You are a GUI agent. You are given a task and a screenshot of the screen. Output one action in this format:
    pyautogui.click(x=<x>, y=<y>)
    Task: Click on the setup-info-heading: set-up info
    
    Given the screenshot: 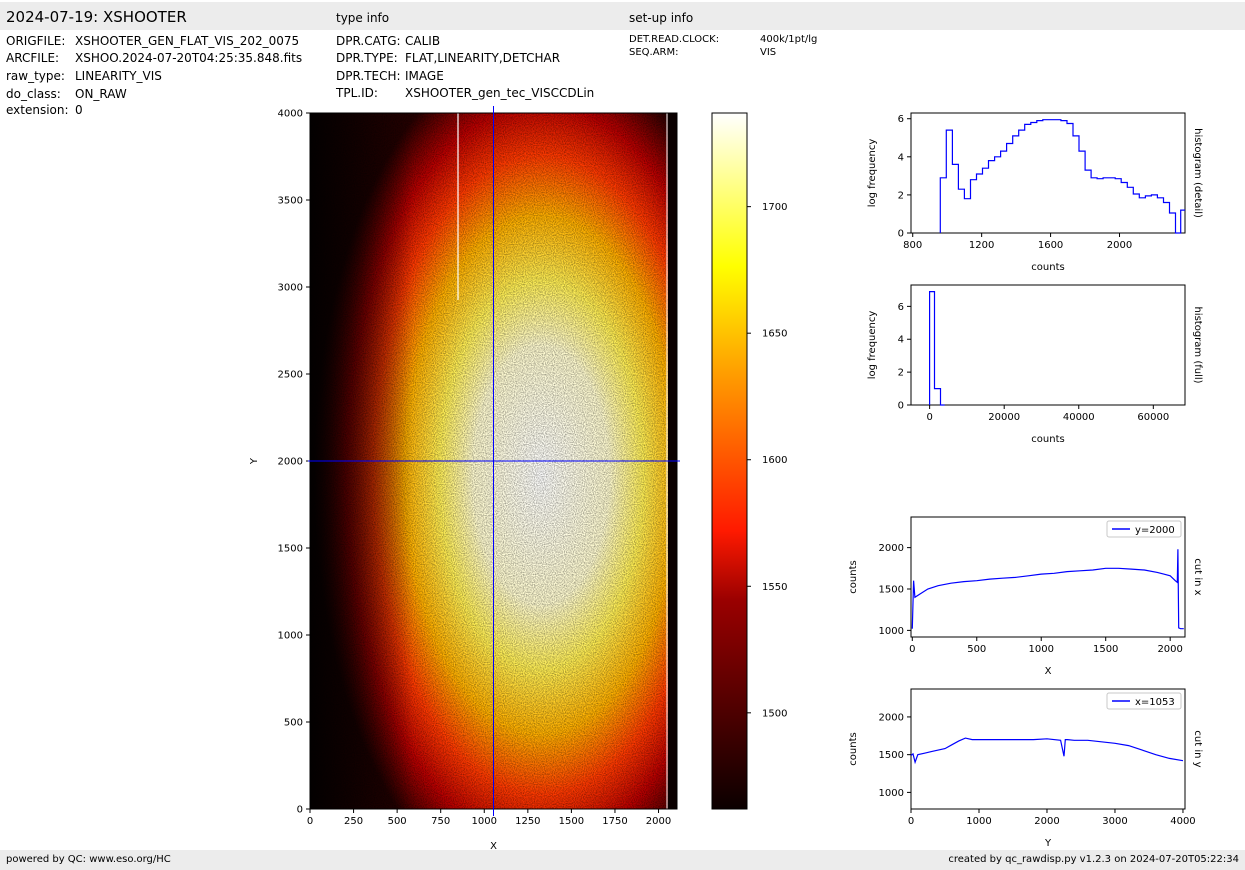 What is the action you would take?
    pyautogui.click(x=661, y=18)
    